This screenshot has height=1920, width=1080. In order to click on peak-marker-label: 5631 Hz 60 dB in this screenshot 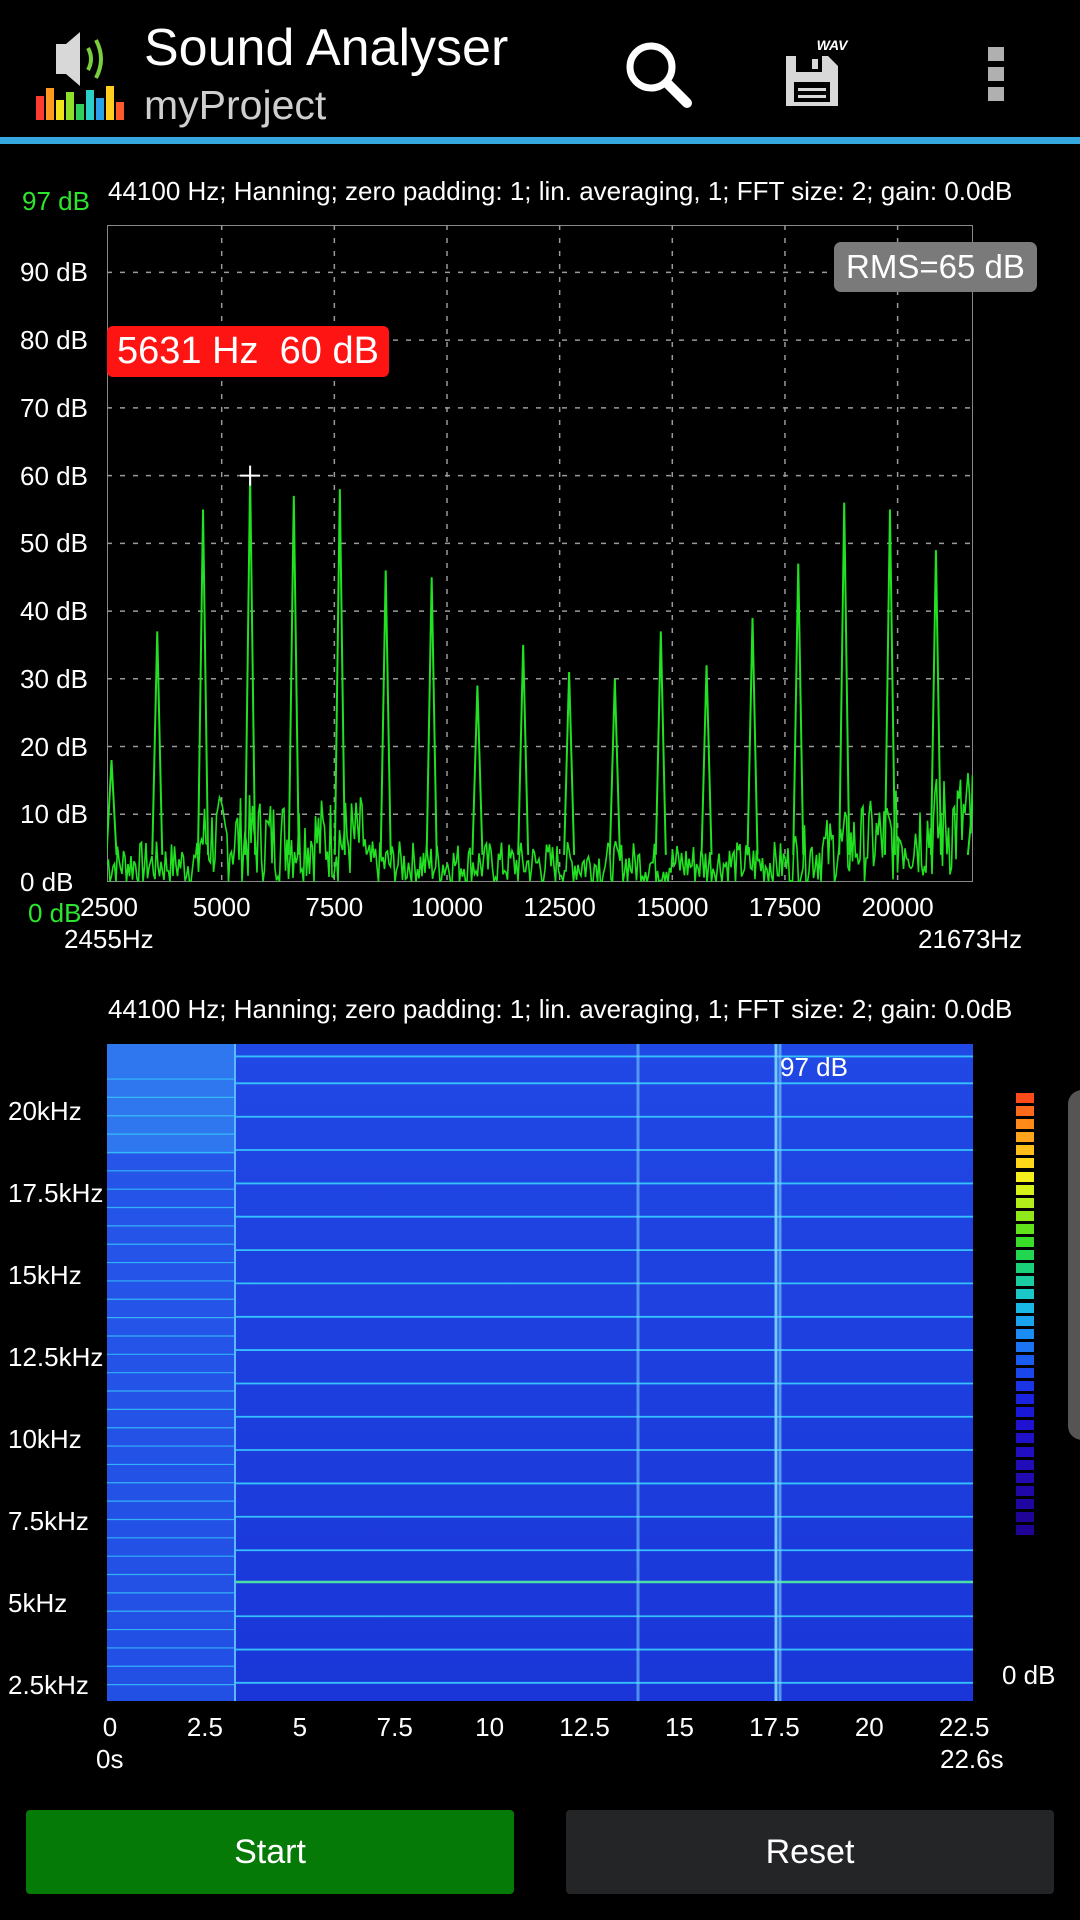, I will do `click(248, 351)`.